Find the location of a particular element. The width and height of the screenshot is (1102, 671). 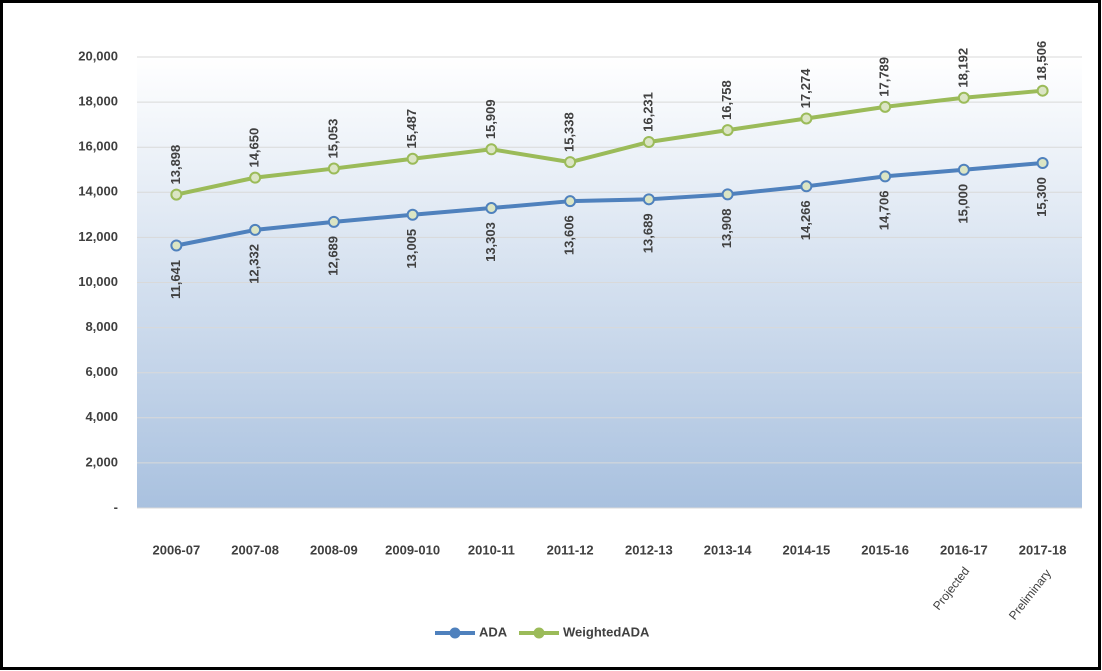

data-label: 13,606 is located at coordinates (569, 235).